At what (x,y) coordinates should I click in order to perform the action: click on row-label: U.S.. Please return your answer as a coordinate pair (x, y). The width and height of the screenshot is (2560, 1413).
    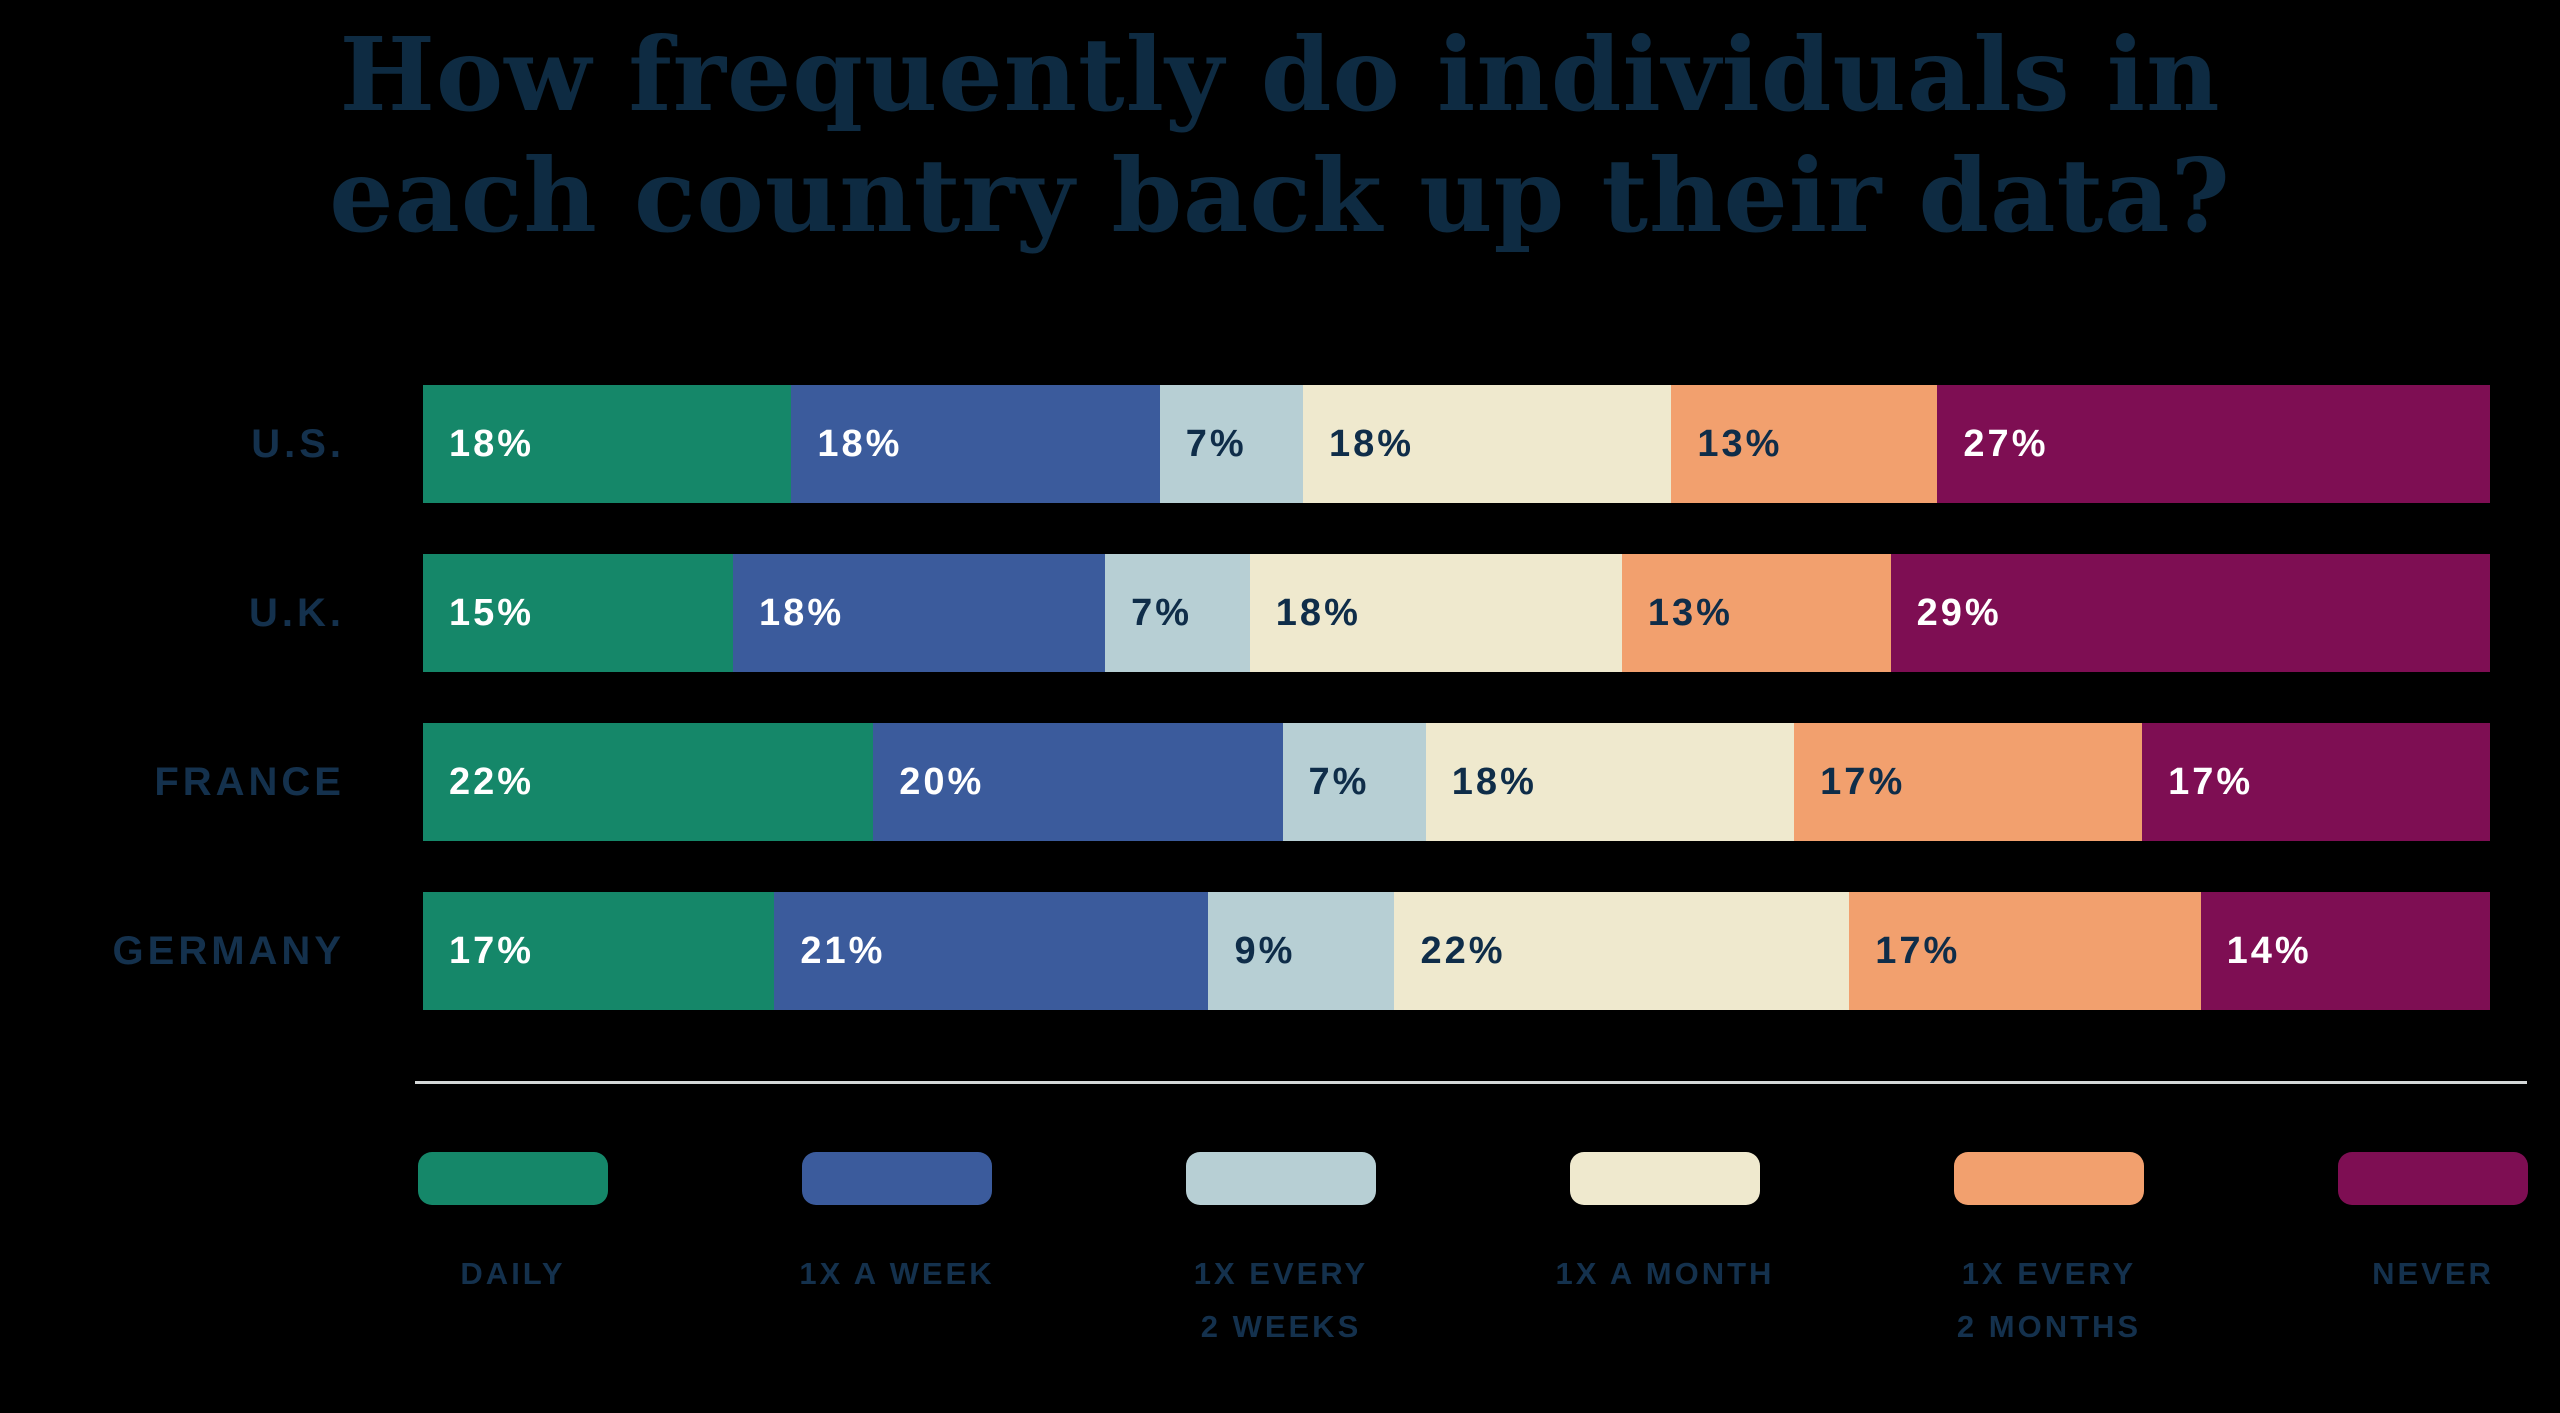
    Looking at the image, I should click on (298, 443).